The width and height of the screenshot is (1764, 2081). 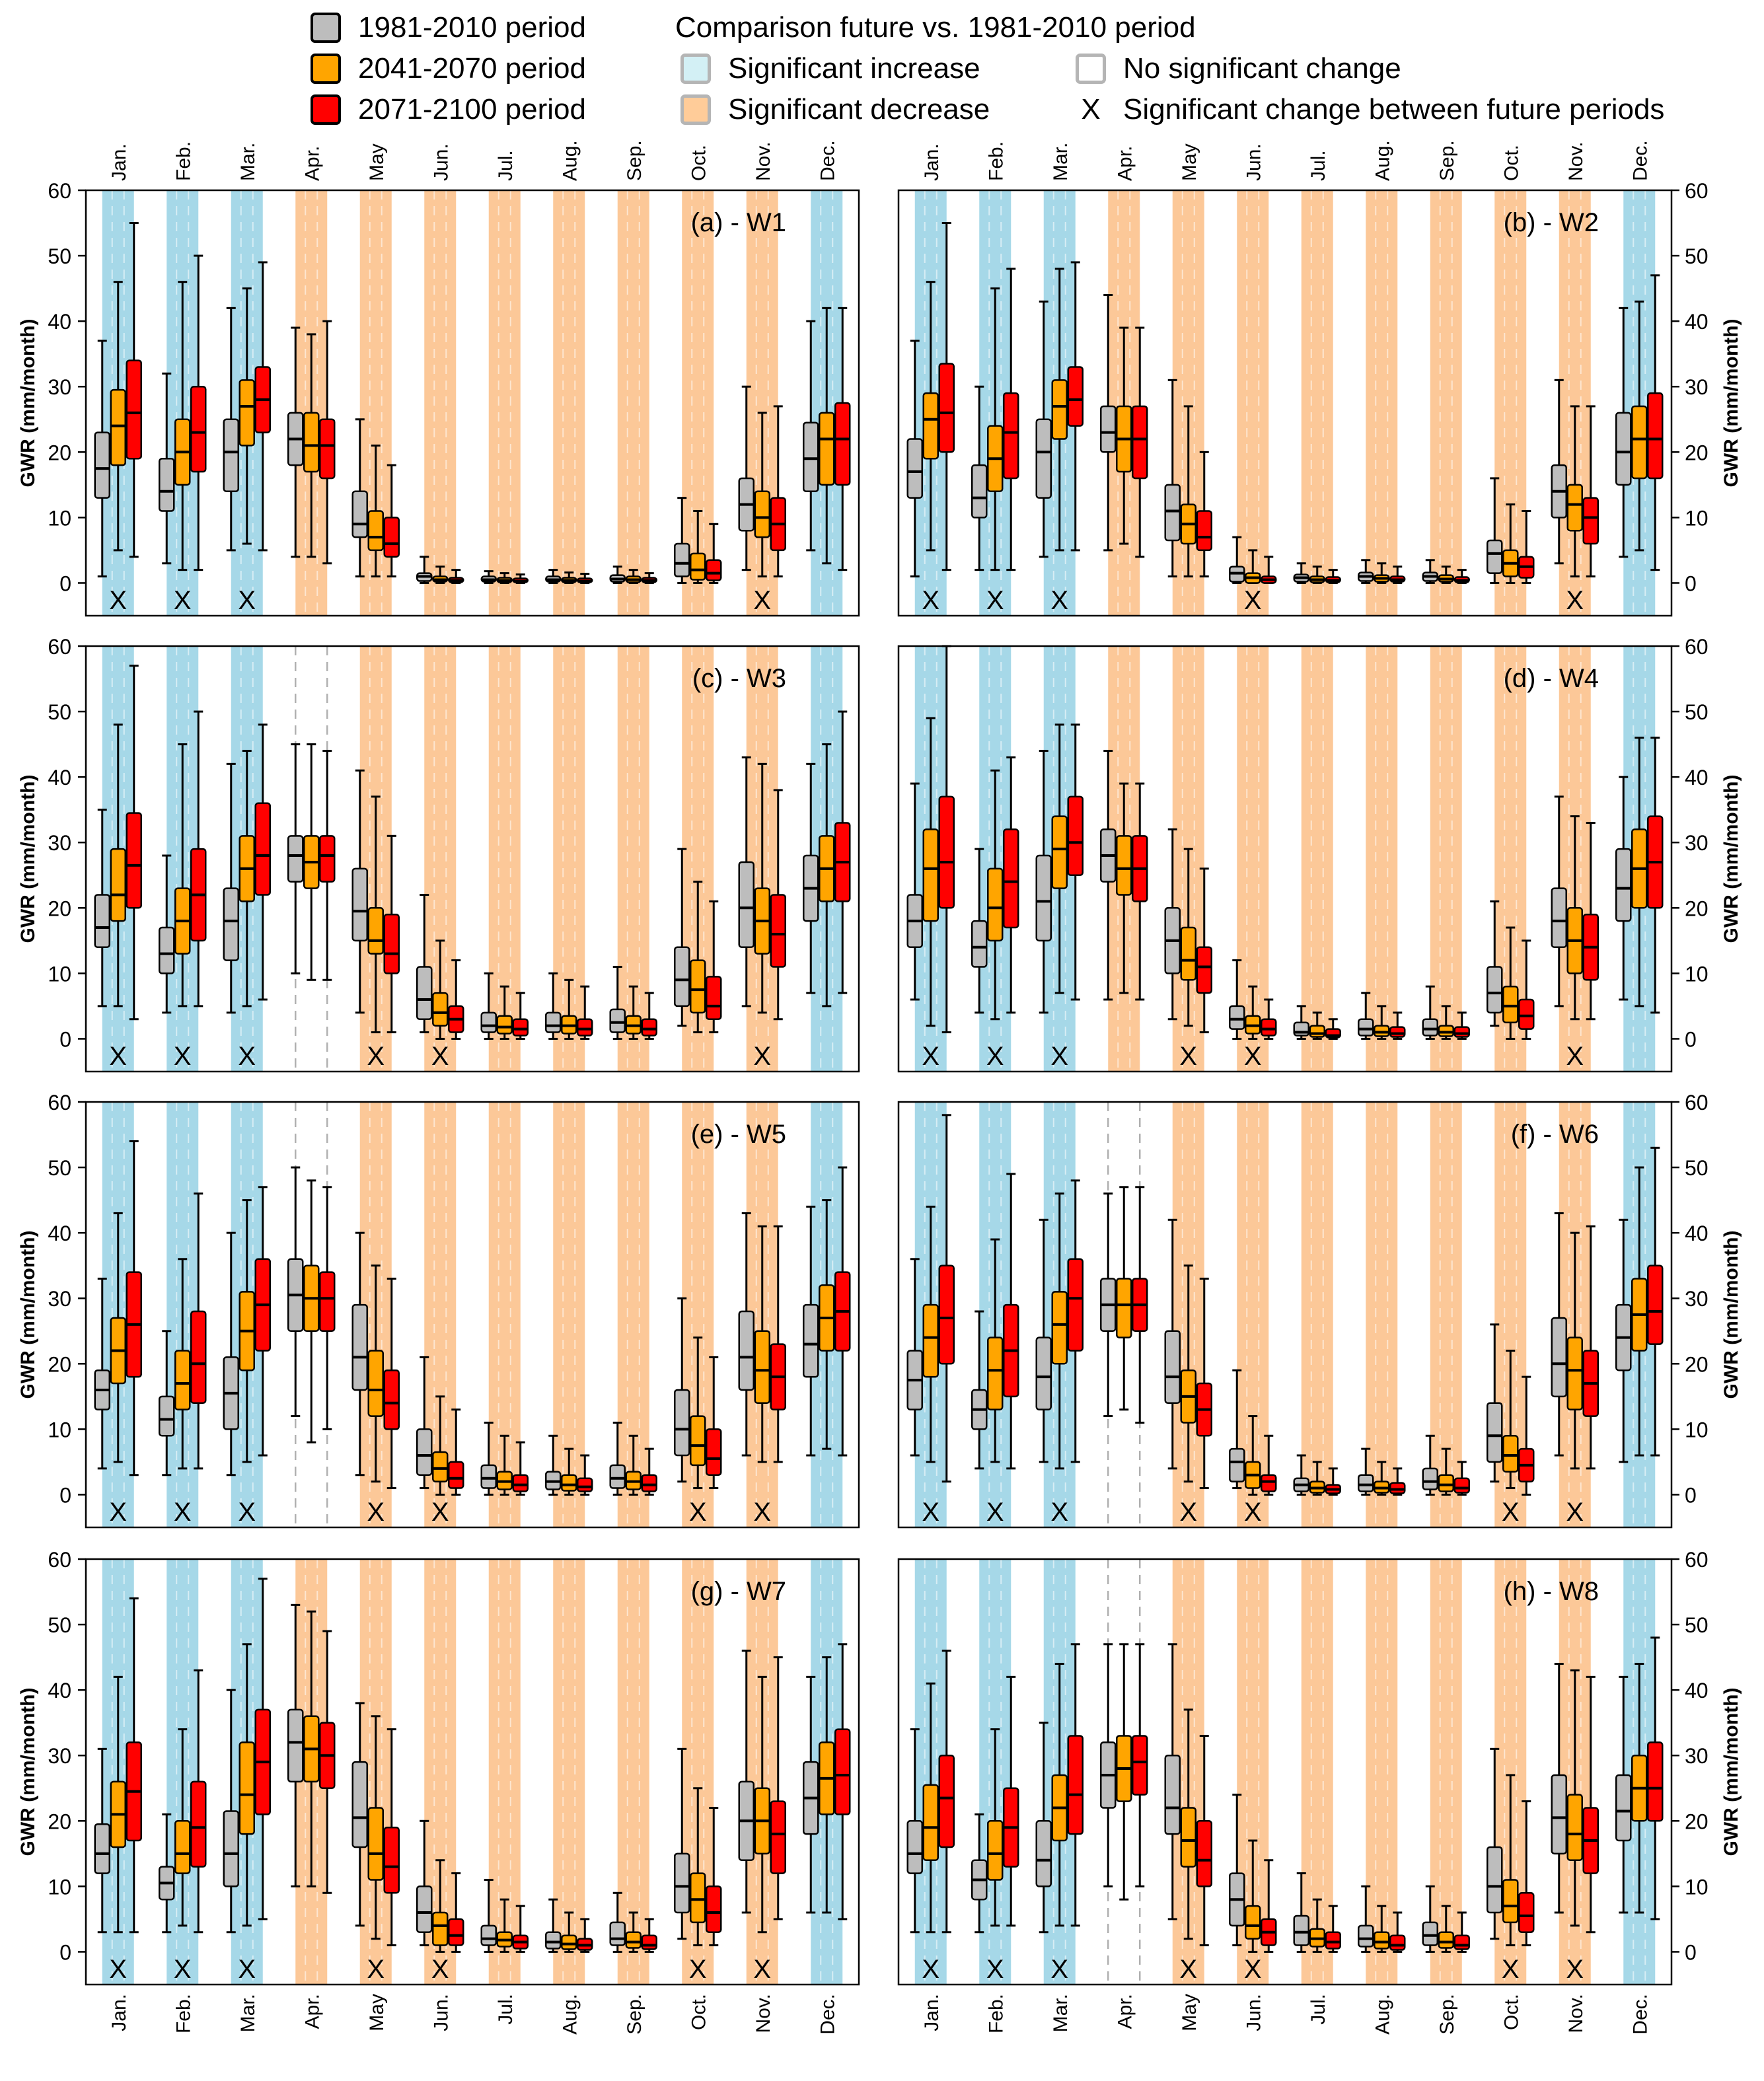 I want to click on panel-7-ytick-label-20: 20, so click(x=59, y=1821).